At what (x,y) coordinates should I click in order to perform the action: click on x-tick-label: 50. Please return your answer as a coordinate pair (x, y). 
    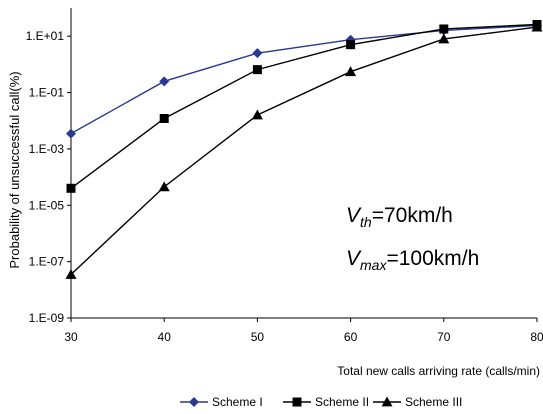
    Looking at the image, I should click on (258, 337).